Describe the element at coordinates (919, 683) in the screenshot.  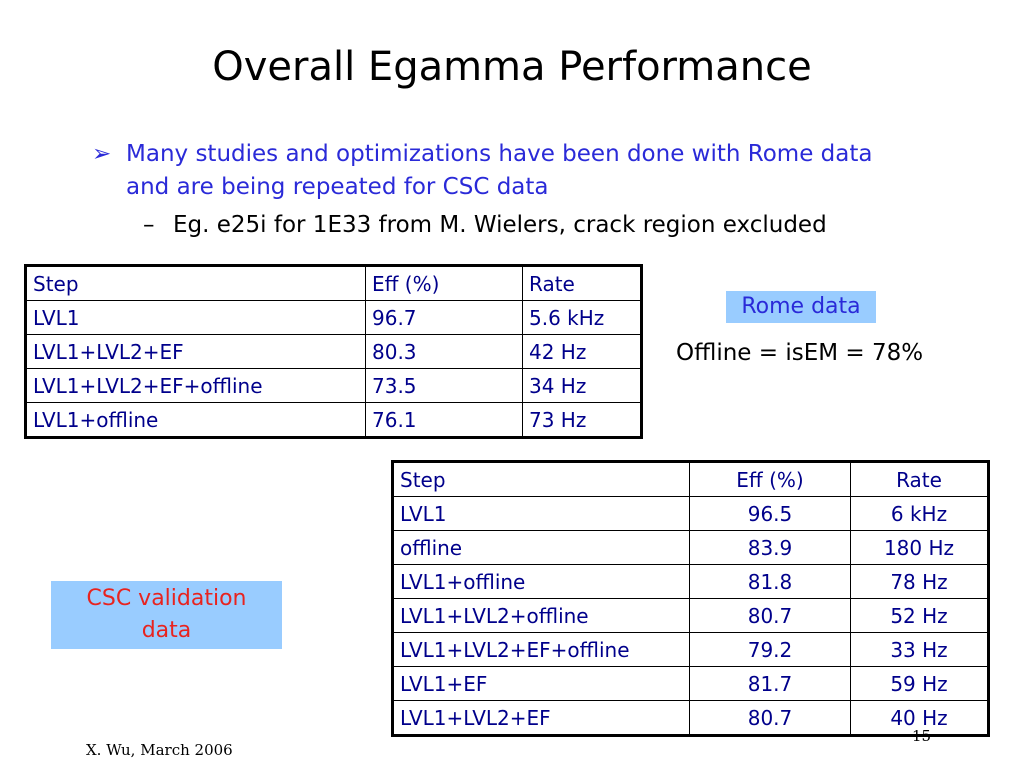
I see `cell-rate: 59 Hz` at that location.